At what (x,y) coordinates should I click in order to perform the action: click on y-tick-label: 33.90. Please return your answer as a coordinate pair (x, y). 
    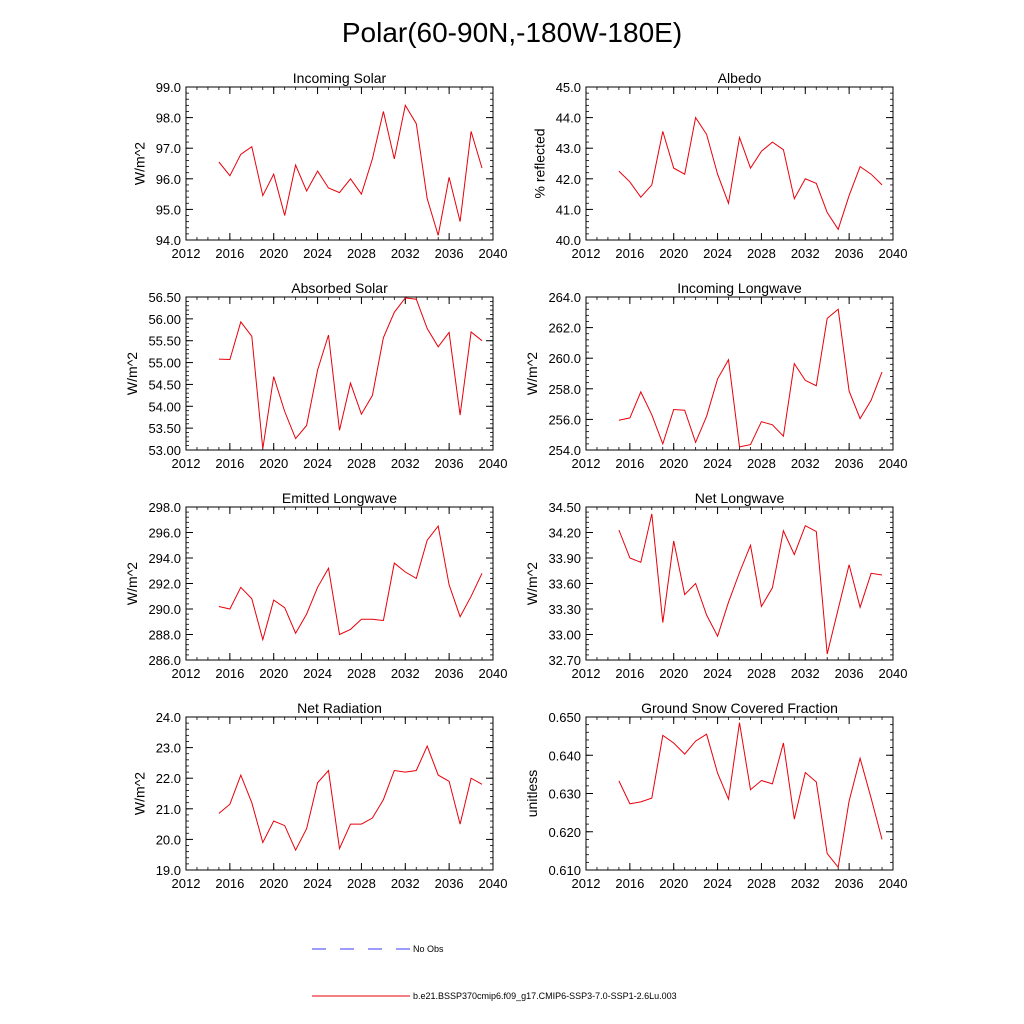
    Looking at the image, I should click on (564, 558).